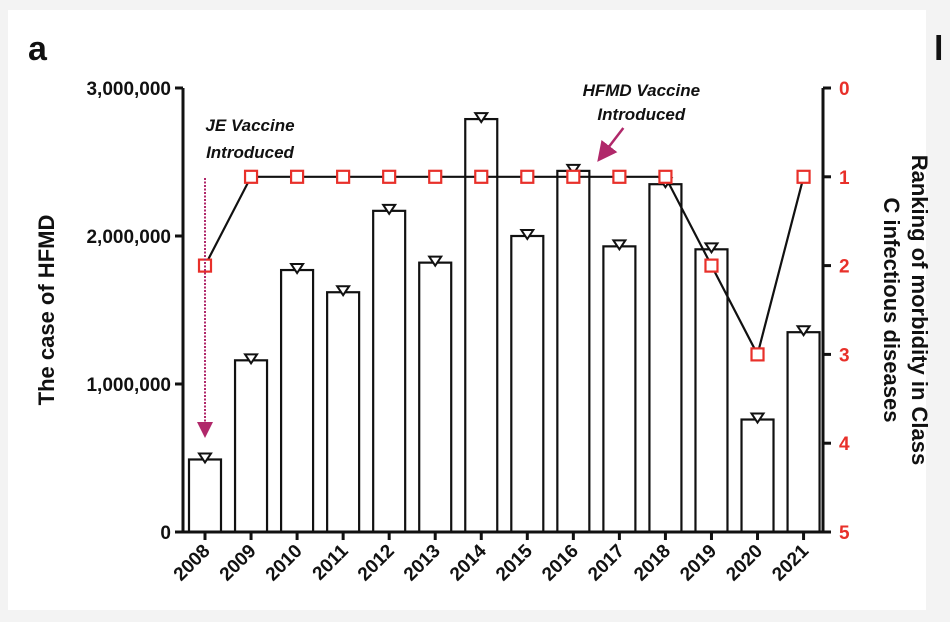  What do you see at coordinates (376, 563) in the screenshot?
I see `x-tick-label: 2012` at bounding box center [376, 563].